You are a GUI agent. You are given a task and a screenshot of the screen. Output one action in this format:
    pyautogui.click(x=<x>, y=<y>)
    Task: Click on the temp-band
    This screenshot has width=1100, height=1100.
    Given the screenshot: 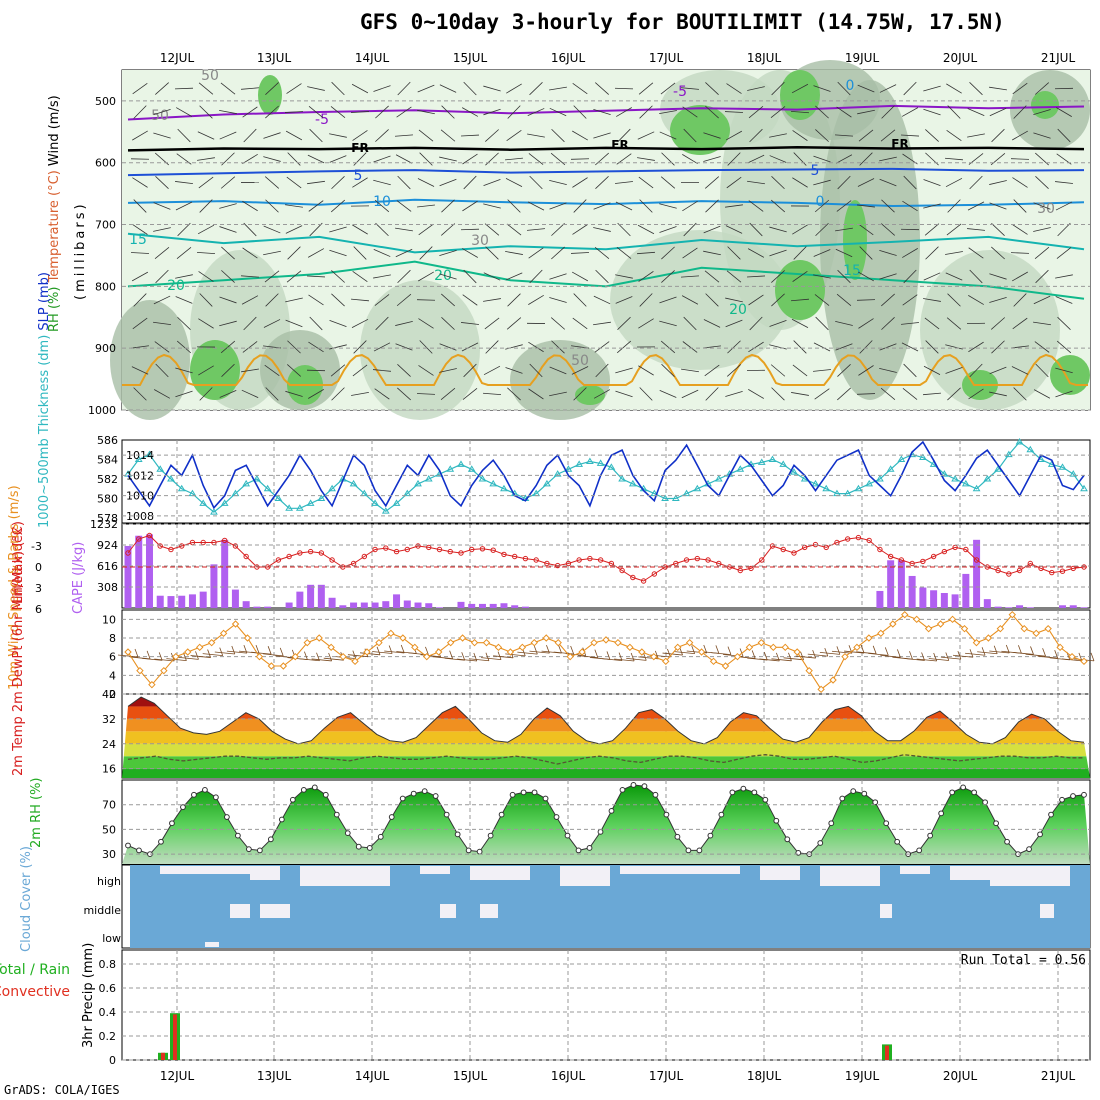 What is the action you would take?
    pyautogui.click(x=606, y=762)
    